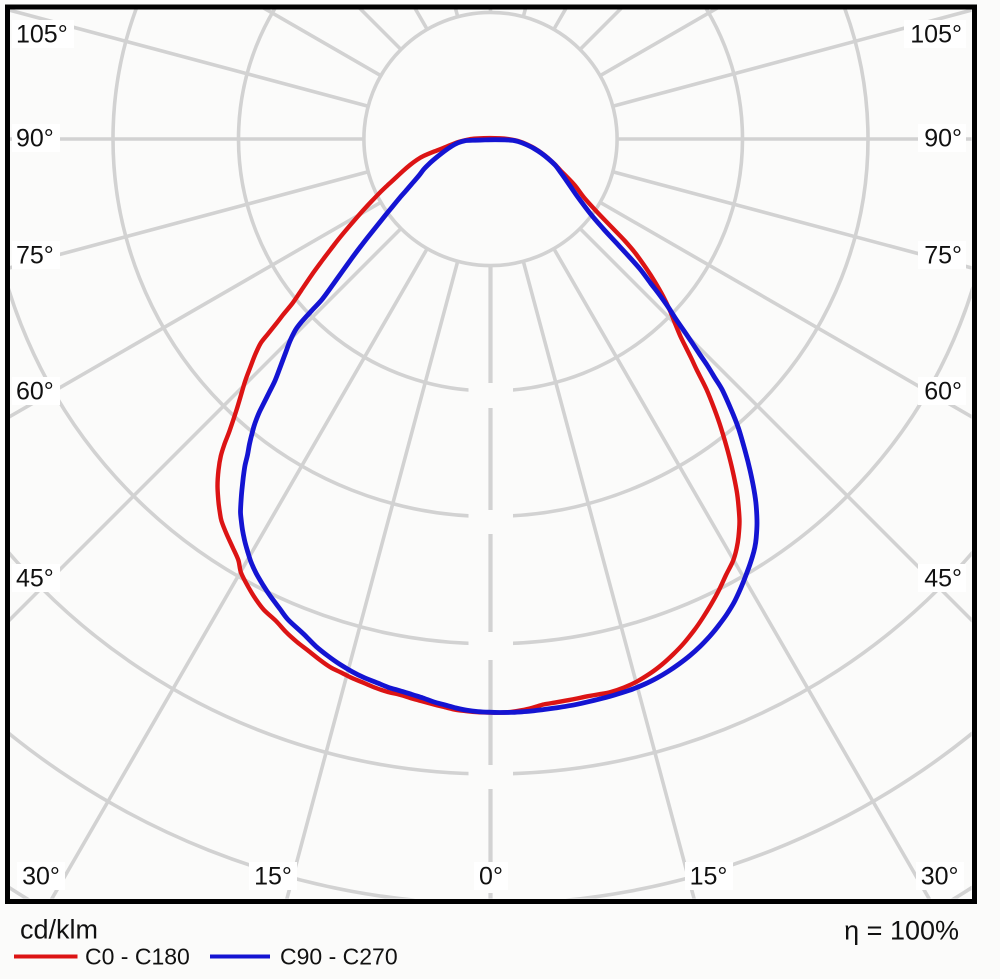 The image size is (1000, 979). What do you see at coordinates (901, 931) in the screenshot?
I see `svg-text: η = 100%` at bounding box center [901, 931].